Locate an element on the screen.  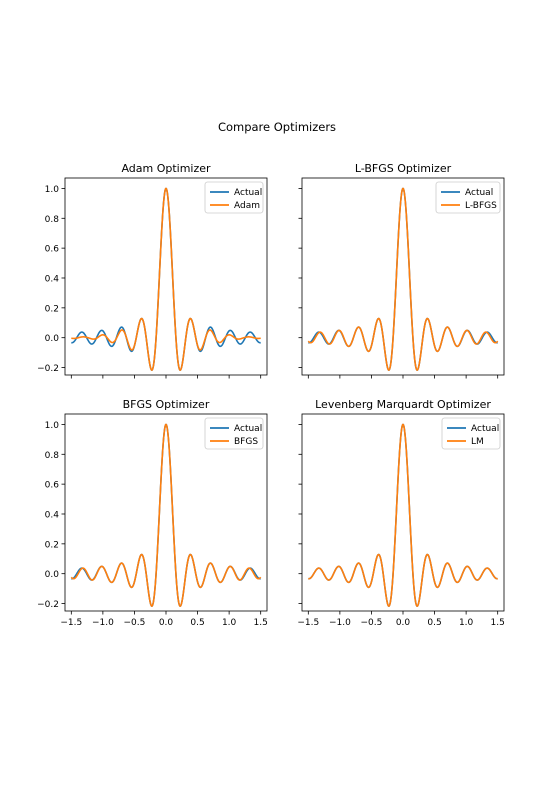
legend-label: L-BFGS is located at coordinates (481, 206).